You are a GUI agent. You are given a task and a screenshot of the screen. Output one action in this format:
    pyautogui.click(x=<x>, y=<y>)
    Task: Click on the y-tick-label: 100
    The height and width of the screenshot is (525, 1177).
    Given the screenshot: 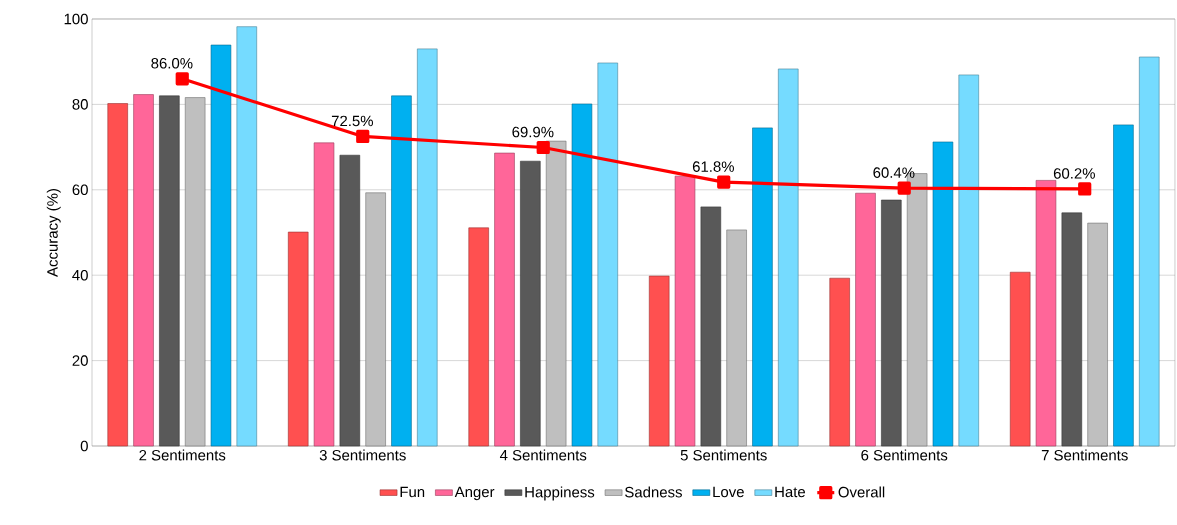 What is the action you would take?
    pyautogui.click(x=76, y=19)
    